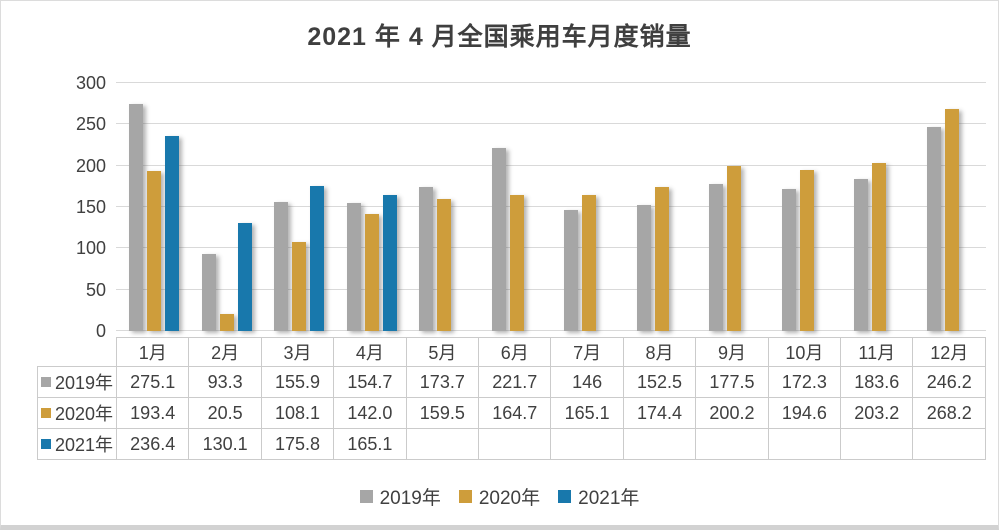 This screenshot has height=530, width=999. I want to click on value-cell-2021年-7月, so click(587, 444).